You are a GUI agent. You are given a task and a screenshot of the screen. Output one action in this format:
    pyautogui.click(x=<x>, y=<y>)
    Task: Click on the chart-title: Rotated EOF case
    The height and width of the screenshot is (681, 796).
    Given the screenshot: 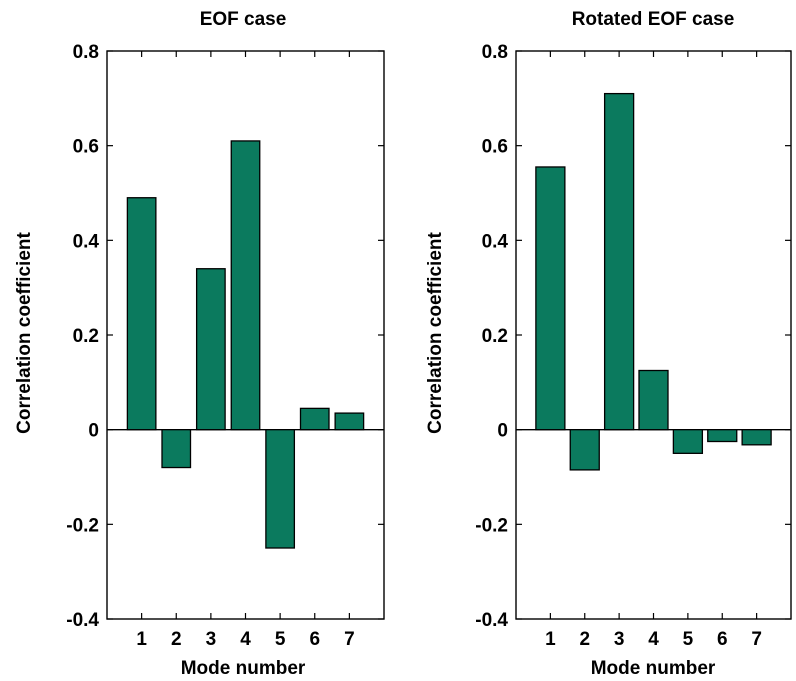 What is the action you would take?
    pyautogui.click(x=653, y=19)
    